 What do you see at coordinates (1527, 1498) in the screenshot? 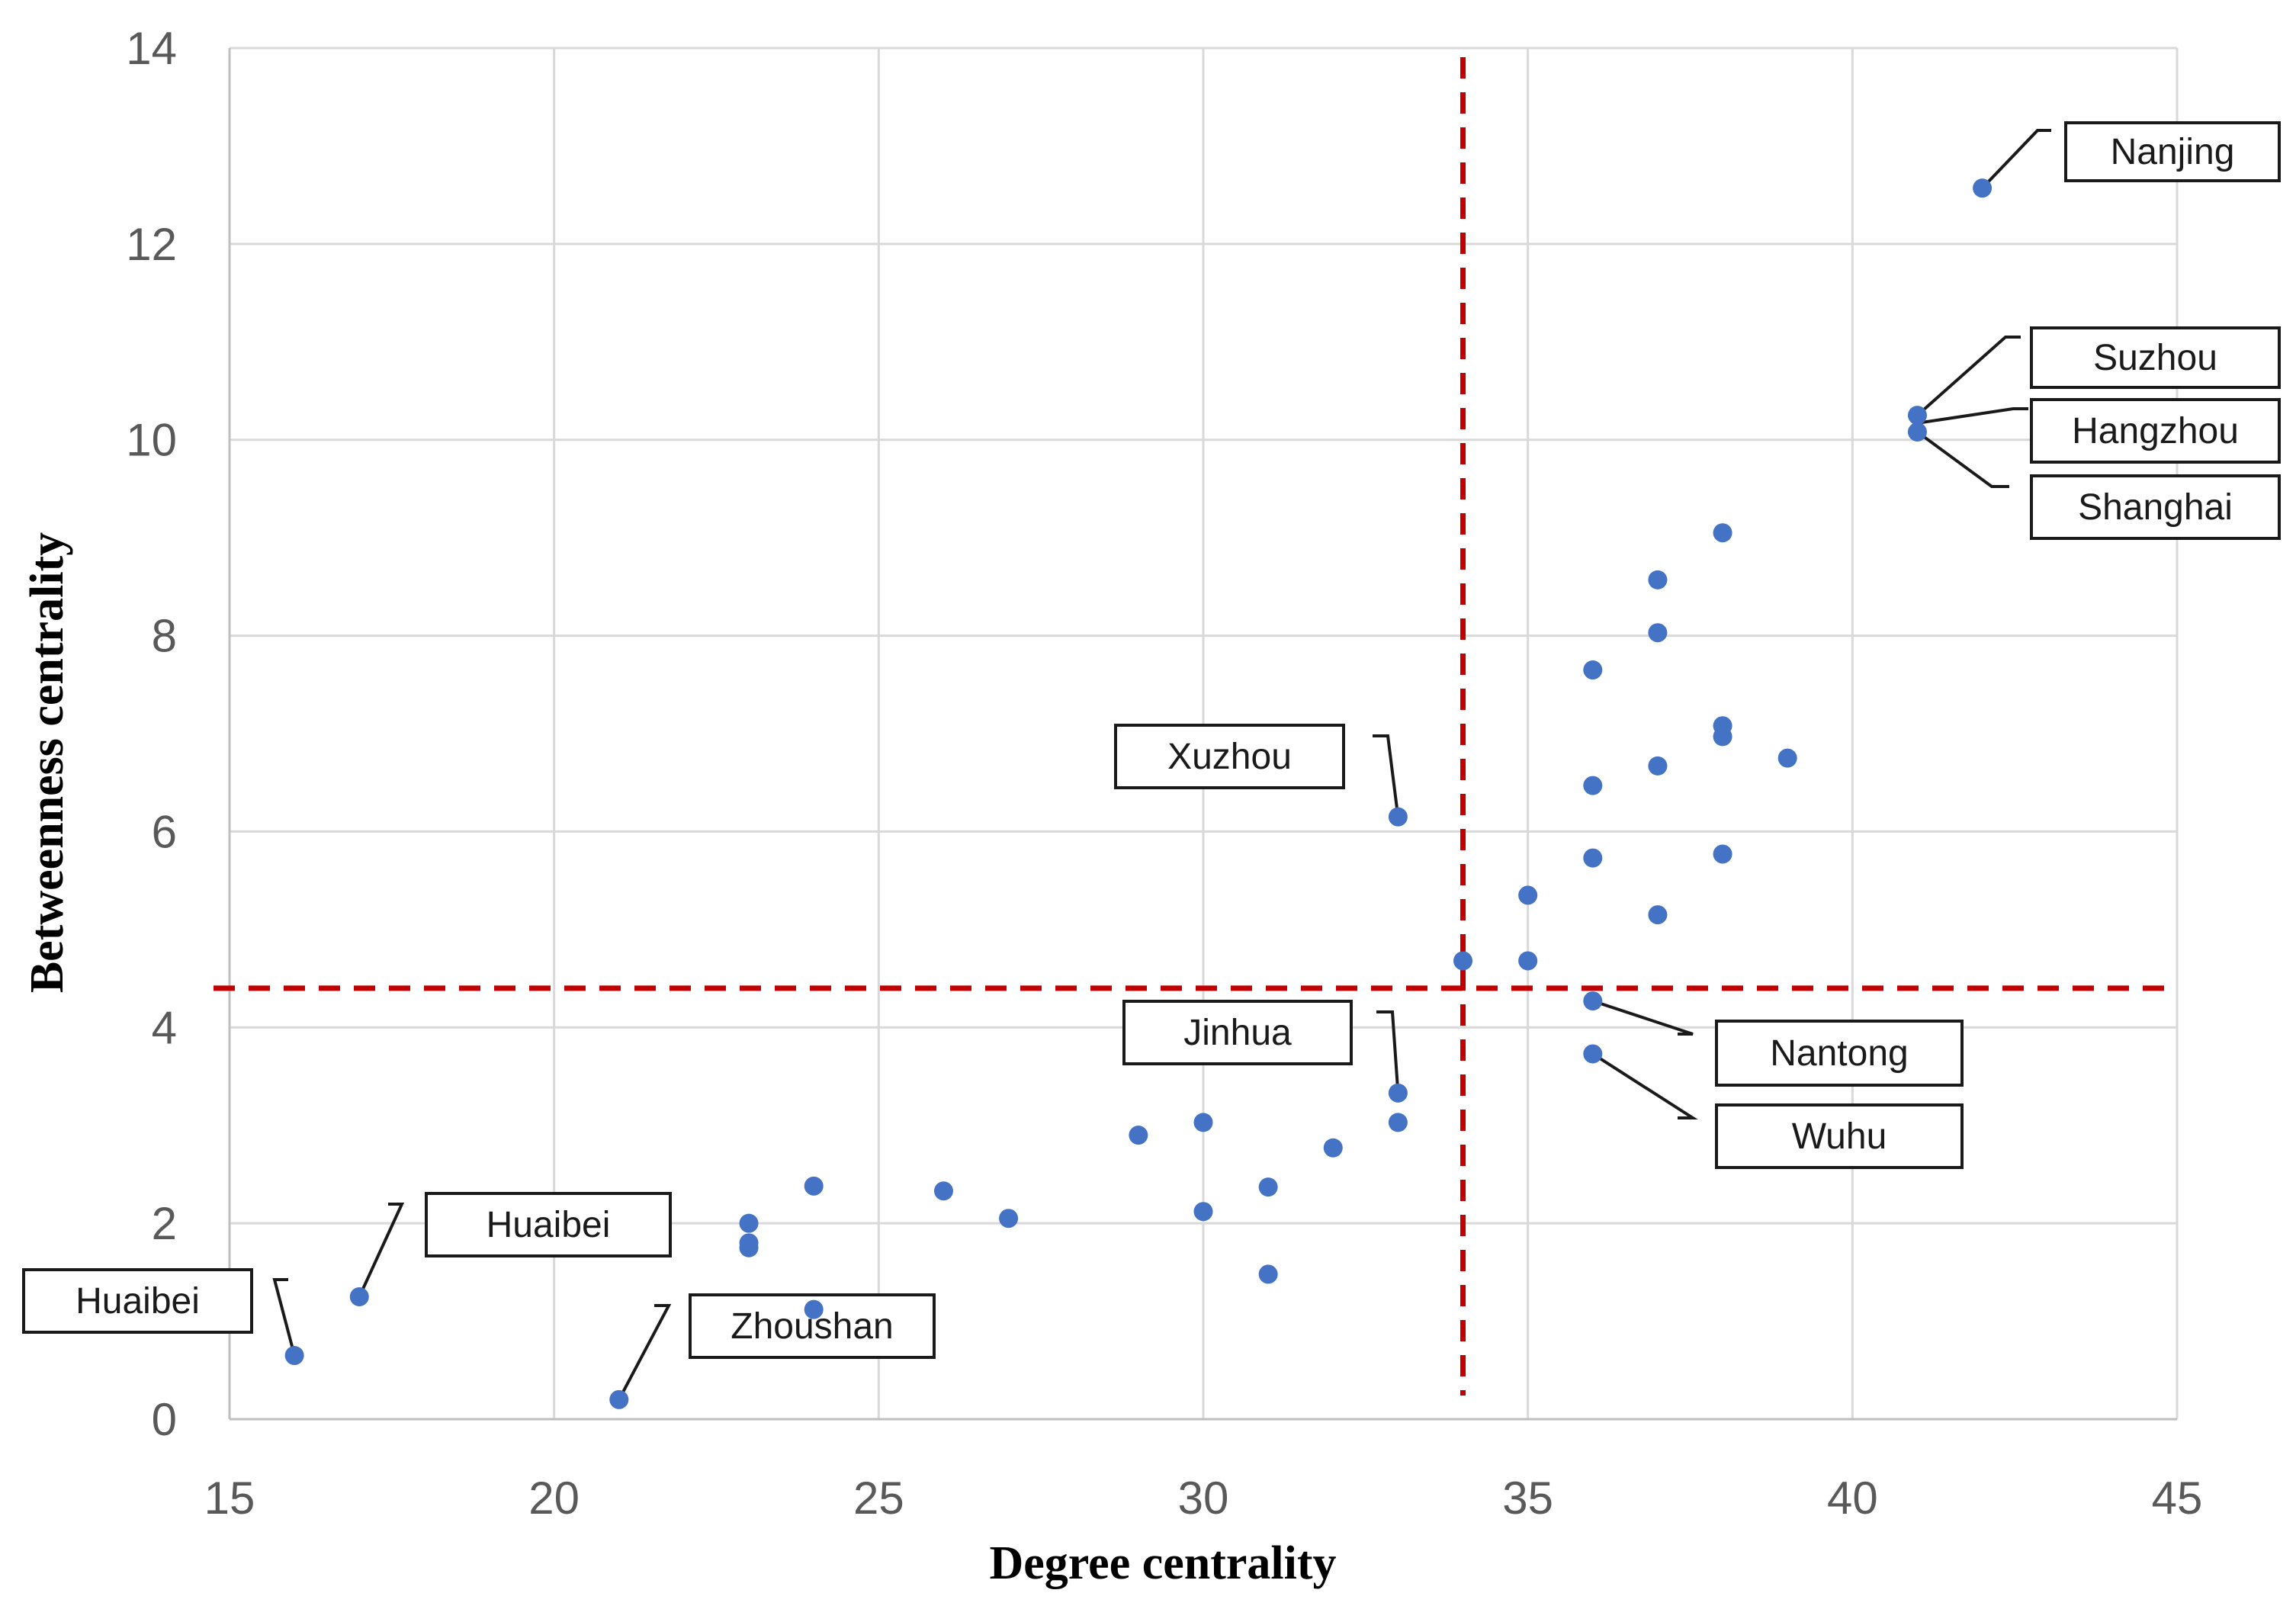
I see `x-tick-label: 35` at bounding box center [1527, 1498].